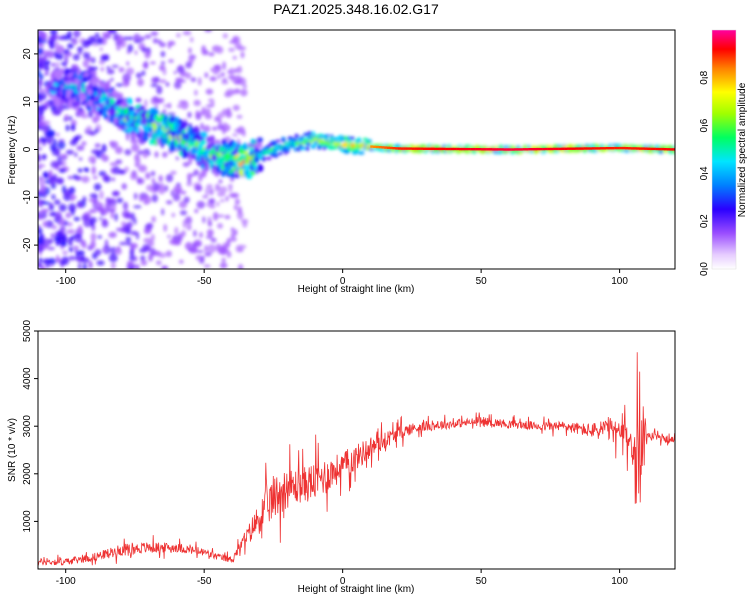 The width and height of the screenshot is (750, 600). What do you see at coordinates (27, 330) in the screenshot?
I see `snr-y-tick-label: 5000` at bounding box center [27, 330].